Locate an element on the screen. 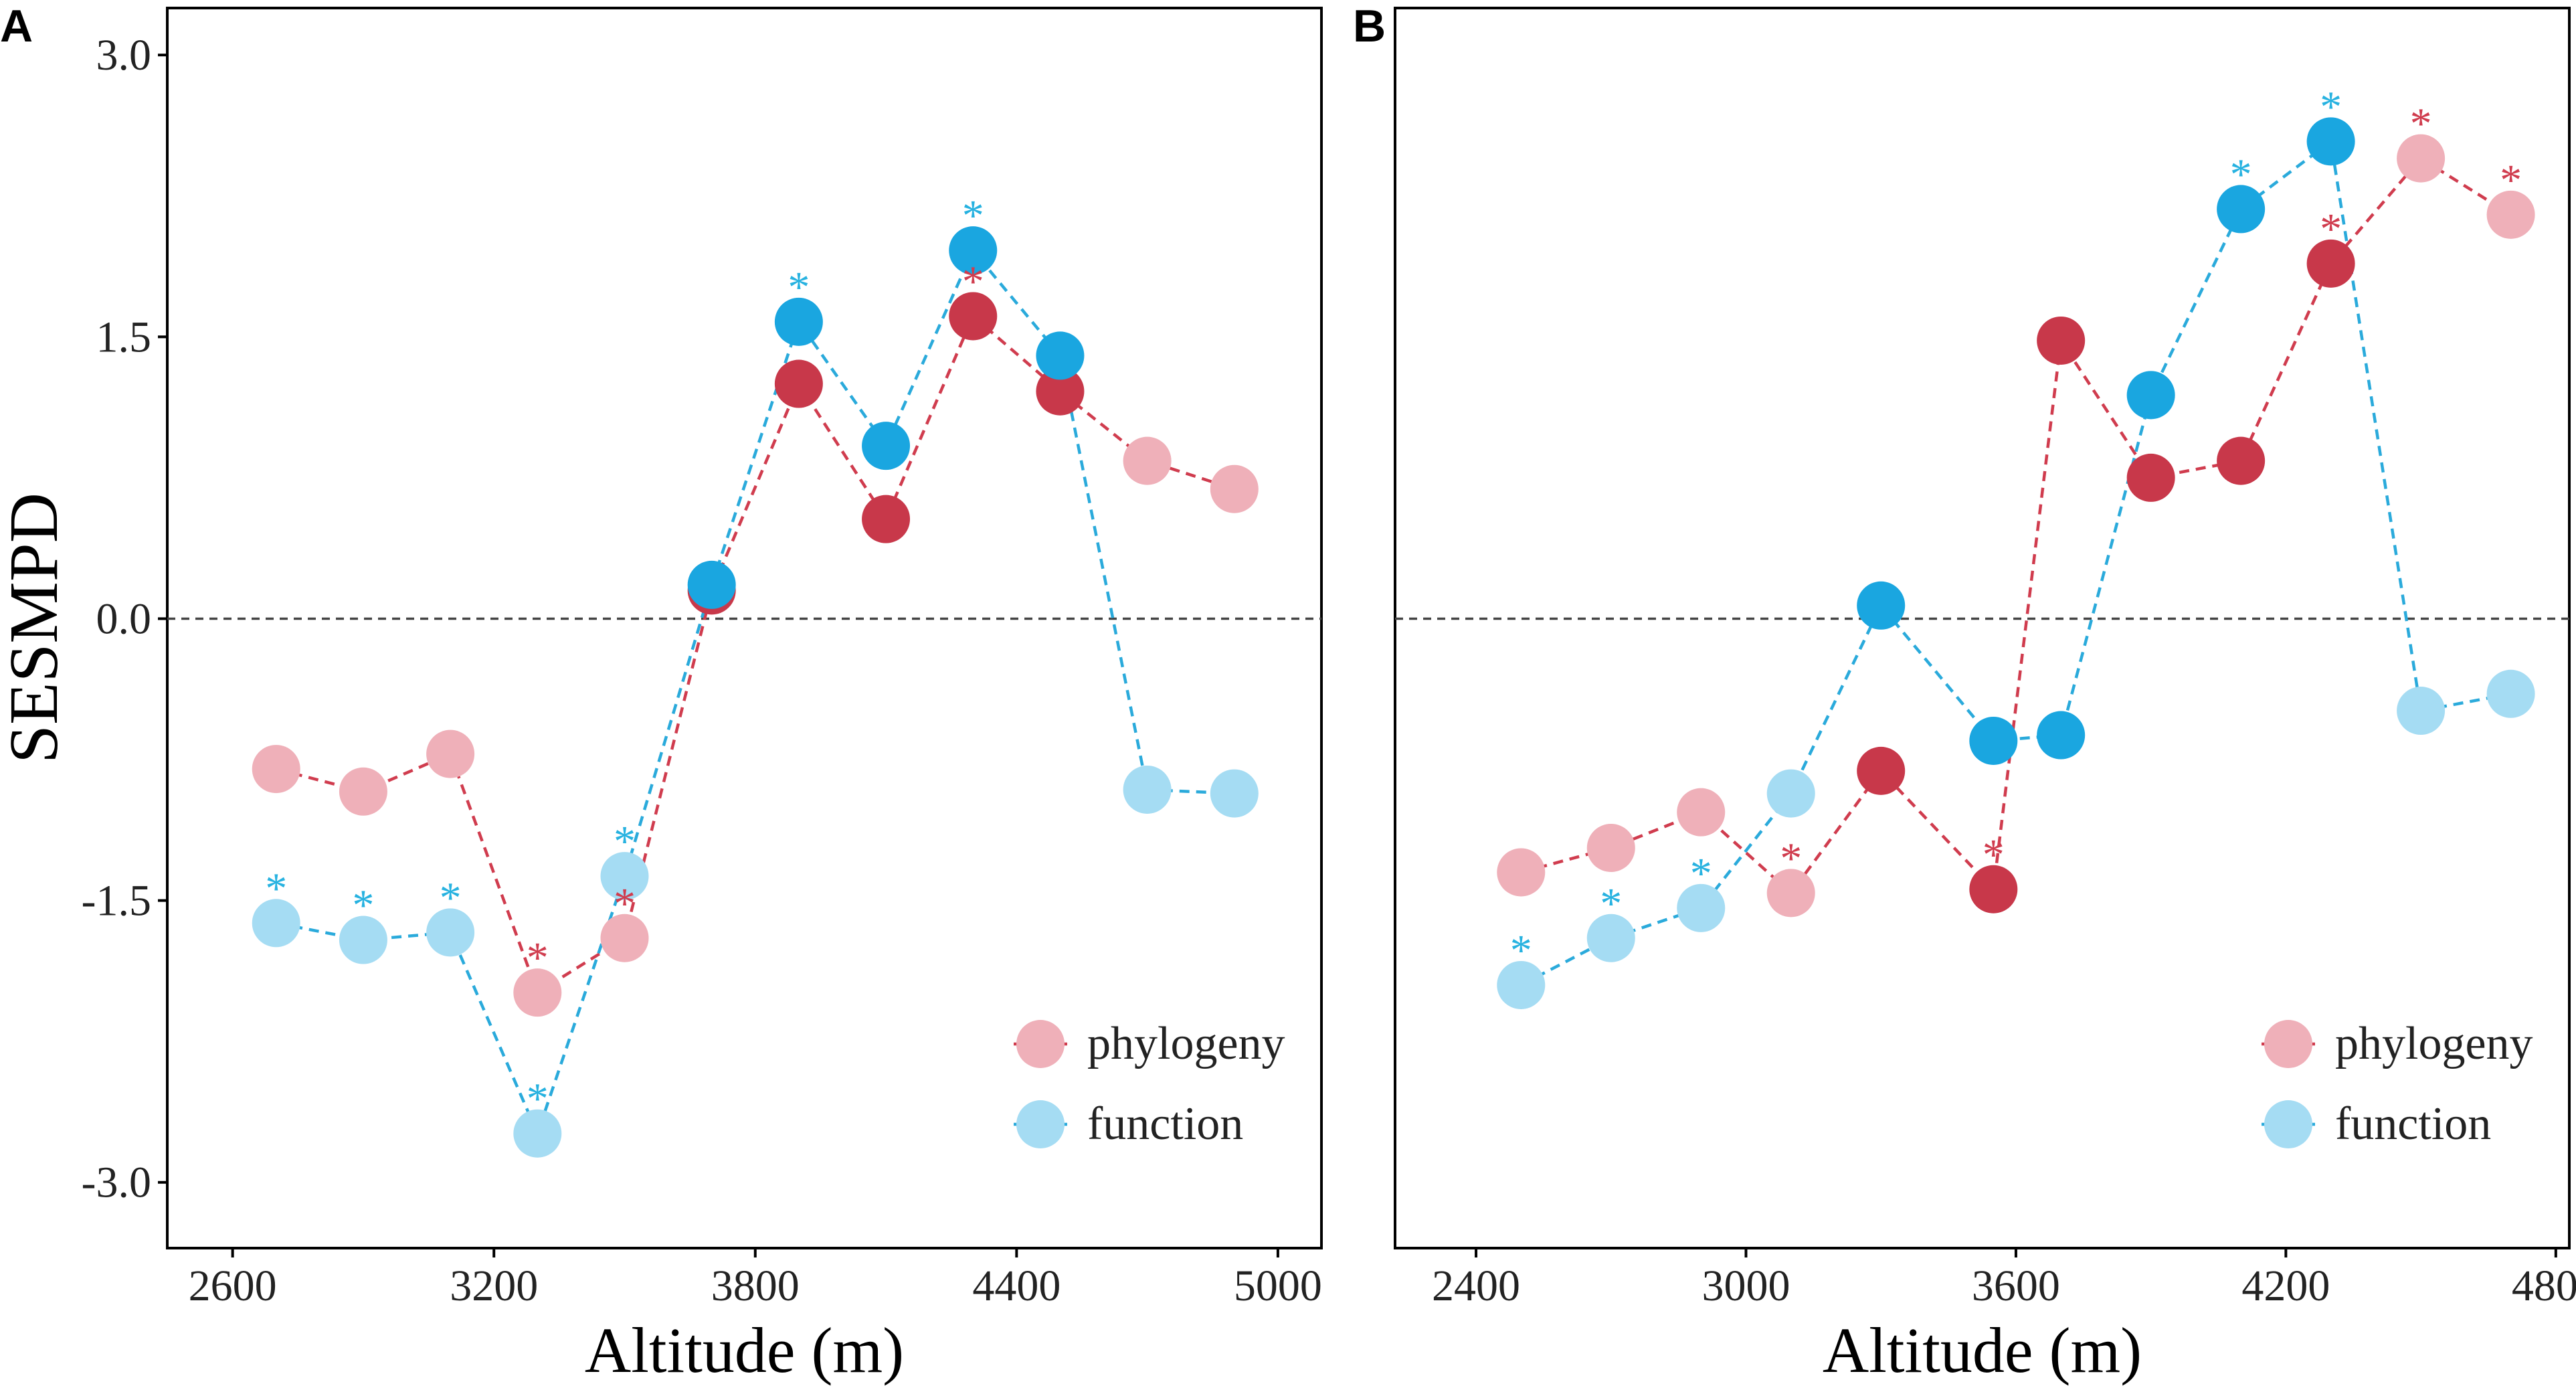 The image size is (2576, 1392). x-tick-label: 3600 is located at coordinates (2016, 1286).